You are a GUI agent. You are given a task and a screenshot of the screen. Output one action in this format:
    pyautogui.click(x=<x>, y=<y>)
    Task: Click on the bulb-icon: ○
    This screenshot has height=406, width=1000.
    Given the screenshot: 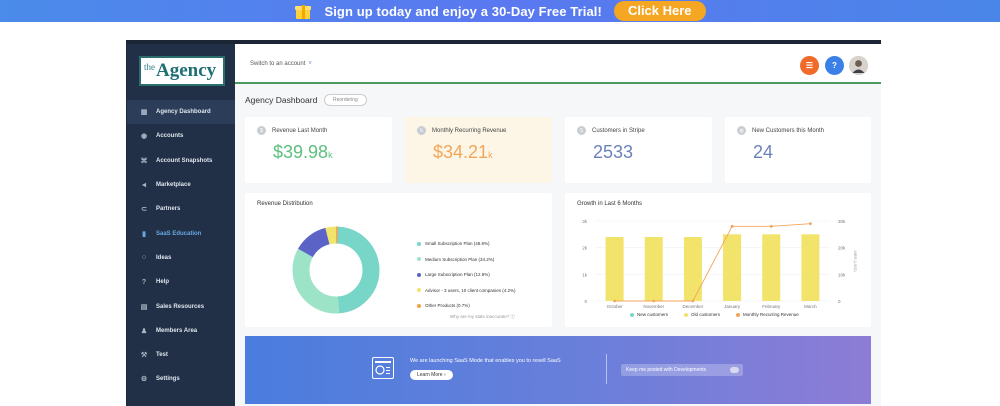 What is the action you would take?
    pyautogui.click(x=144, y=258)
    